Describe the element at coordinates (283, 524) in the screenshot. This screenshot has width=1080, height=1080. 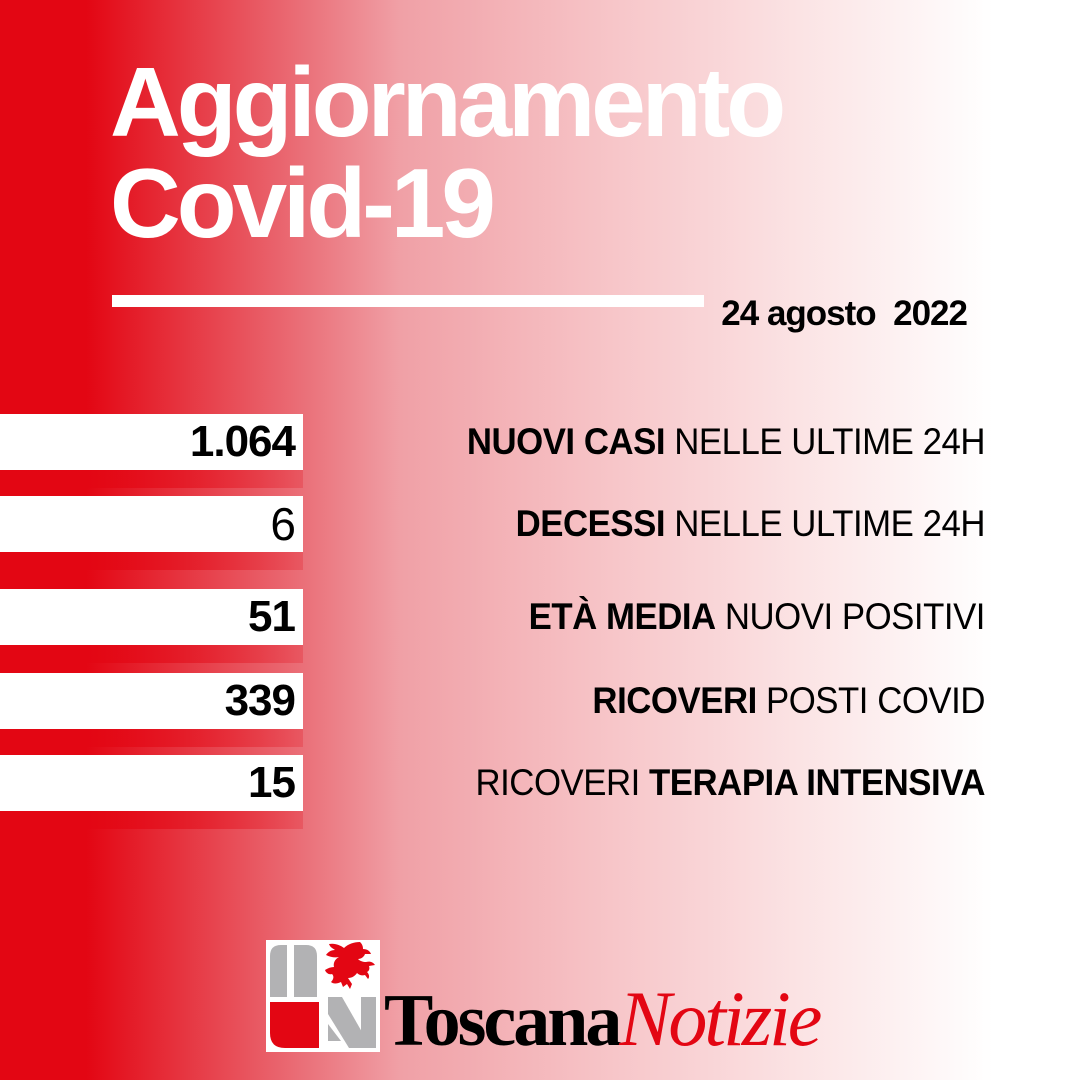
I see `stat-value: 6` at that location.